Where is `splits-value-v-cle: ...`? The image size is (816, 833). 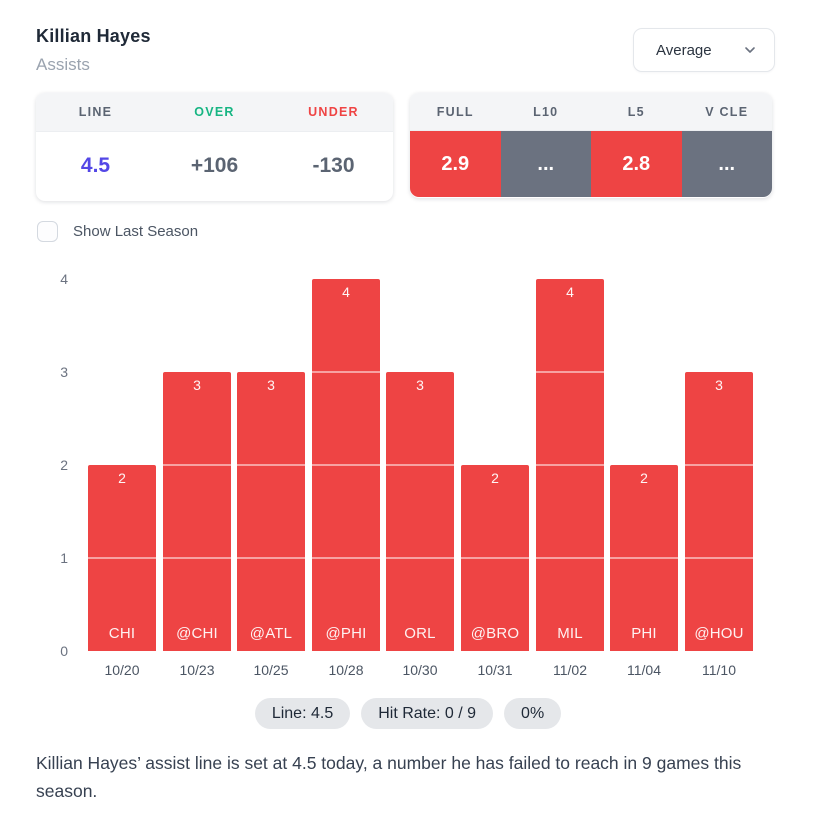 splits-value-v-cle: ... is located at coordinates (726, 164).